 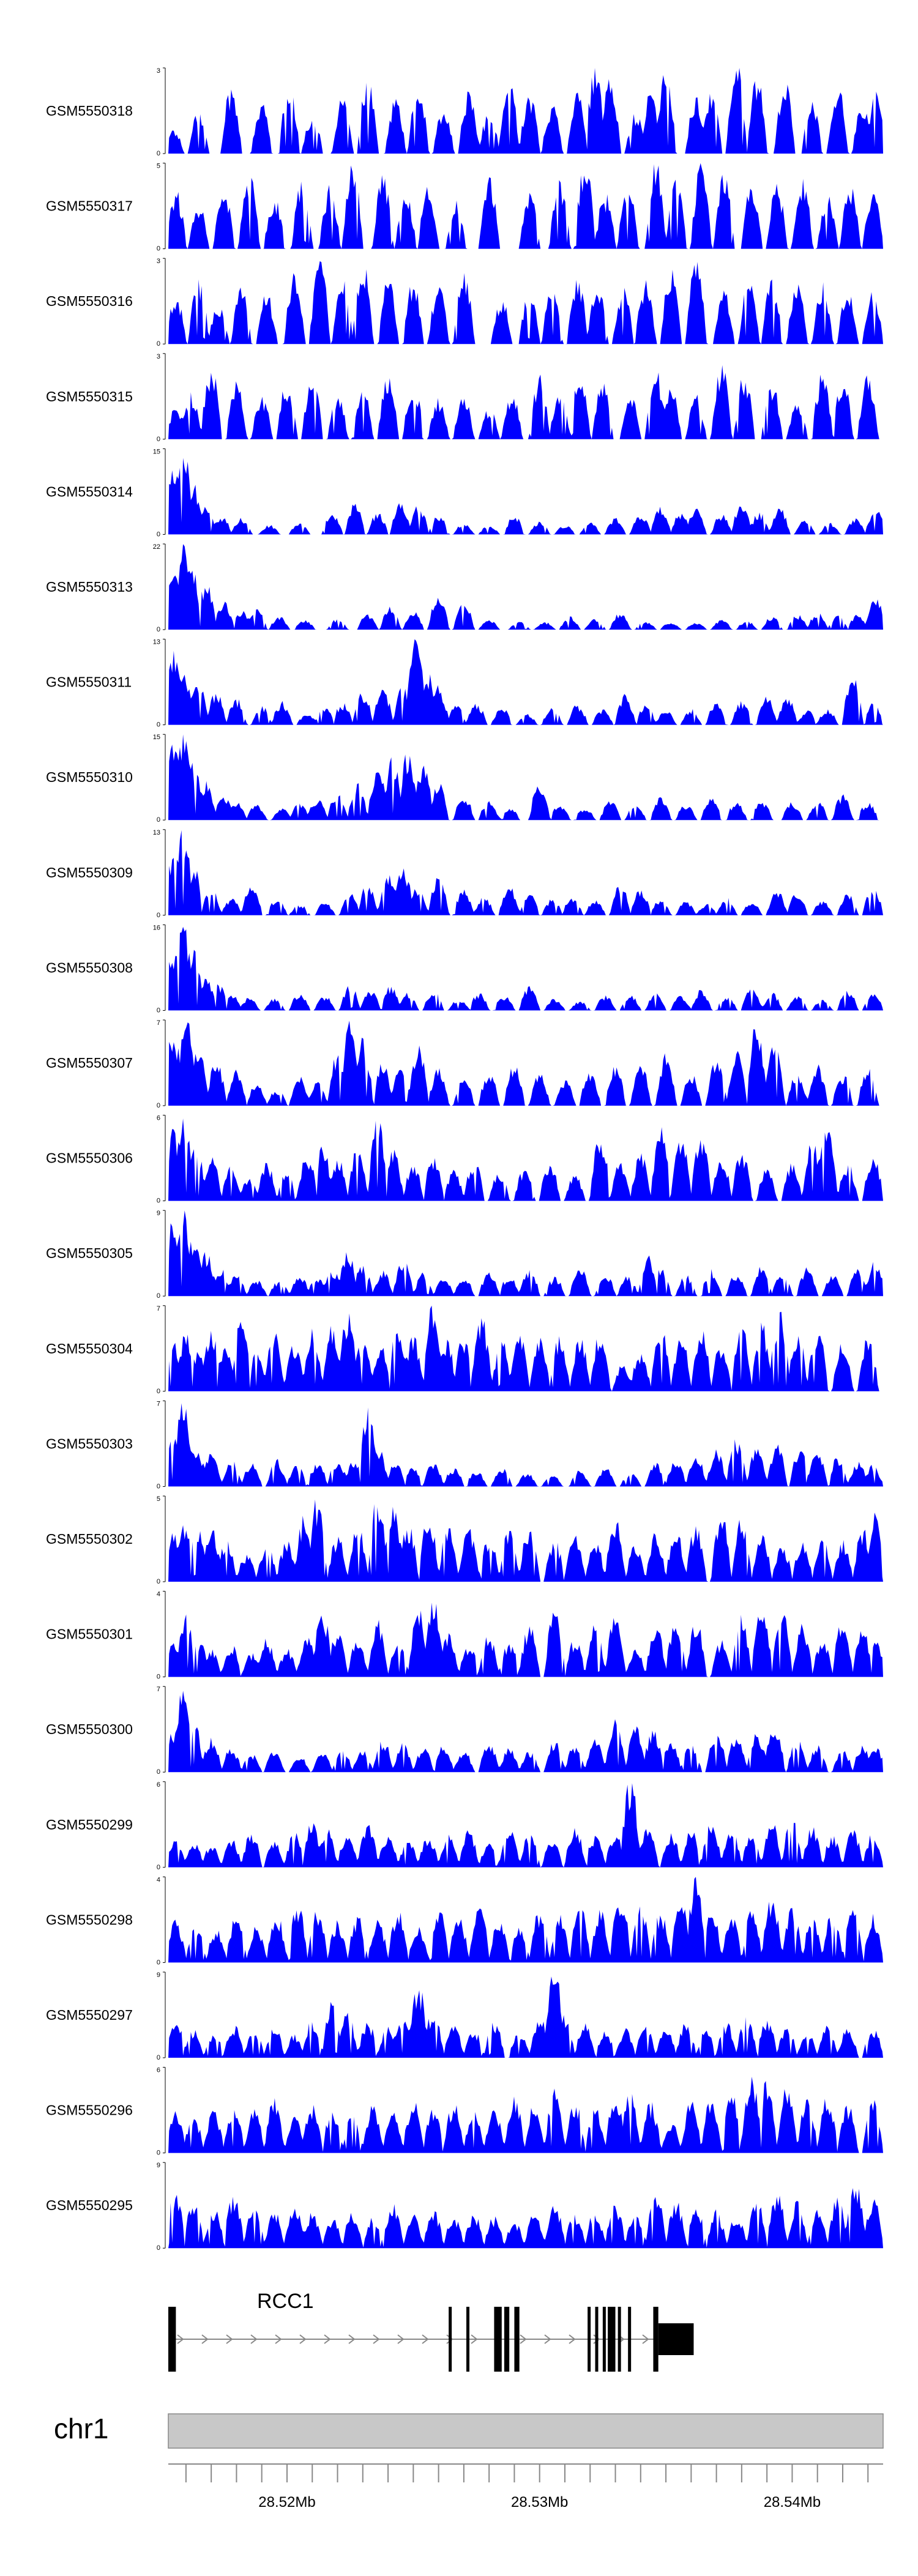 I want to click on track-GSM5550309: GSM5550309 13 0, so click(x=464, y=874).